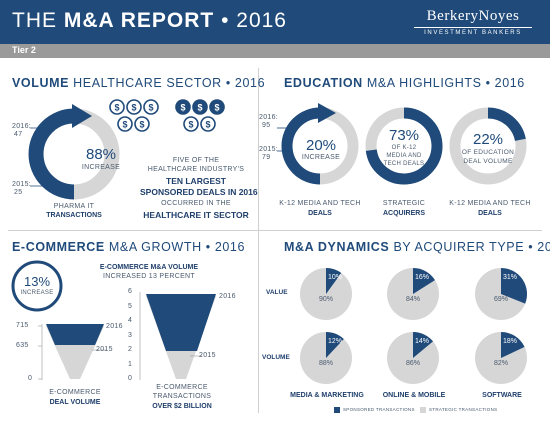 This screenshot has width=550, height=425. Describe the element at coordinates (500, 299) in the screenshot. I see `pie-strategic-label: 69%` at that location.